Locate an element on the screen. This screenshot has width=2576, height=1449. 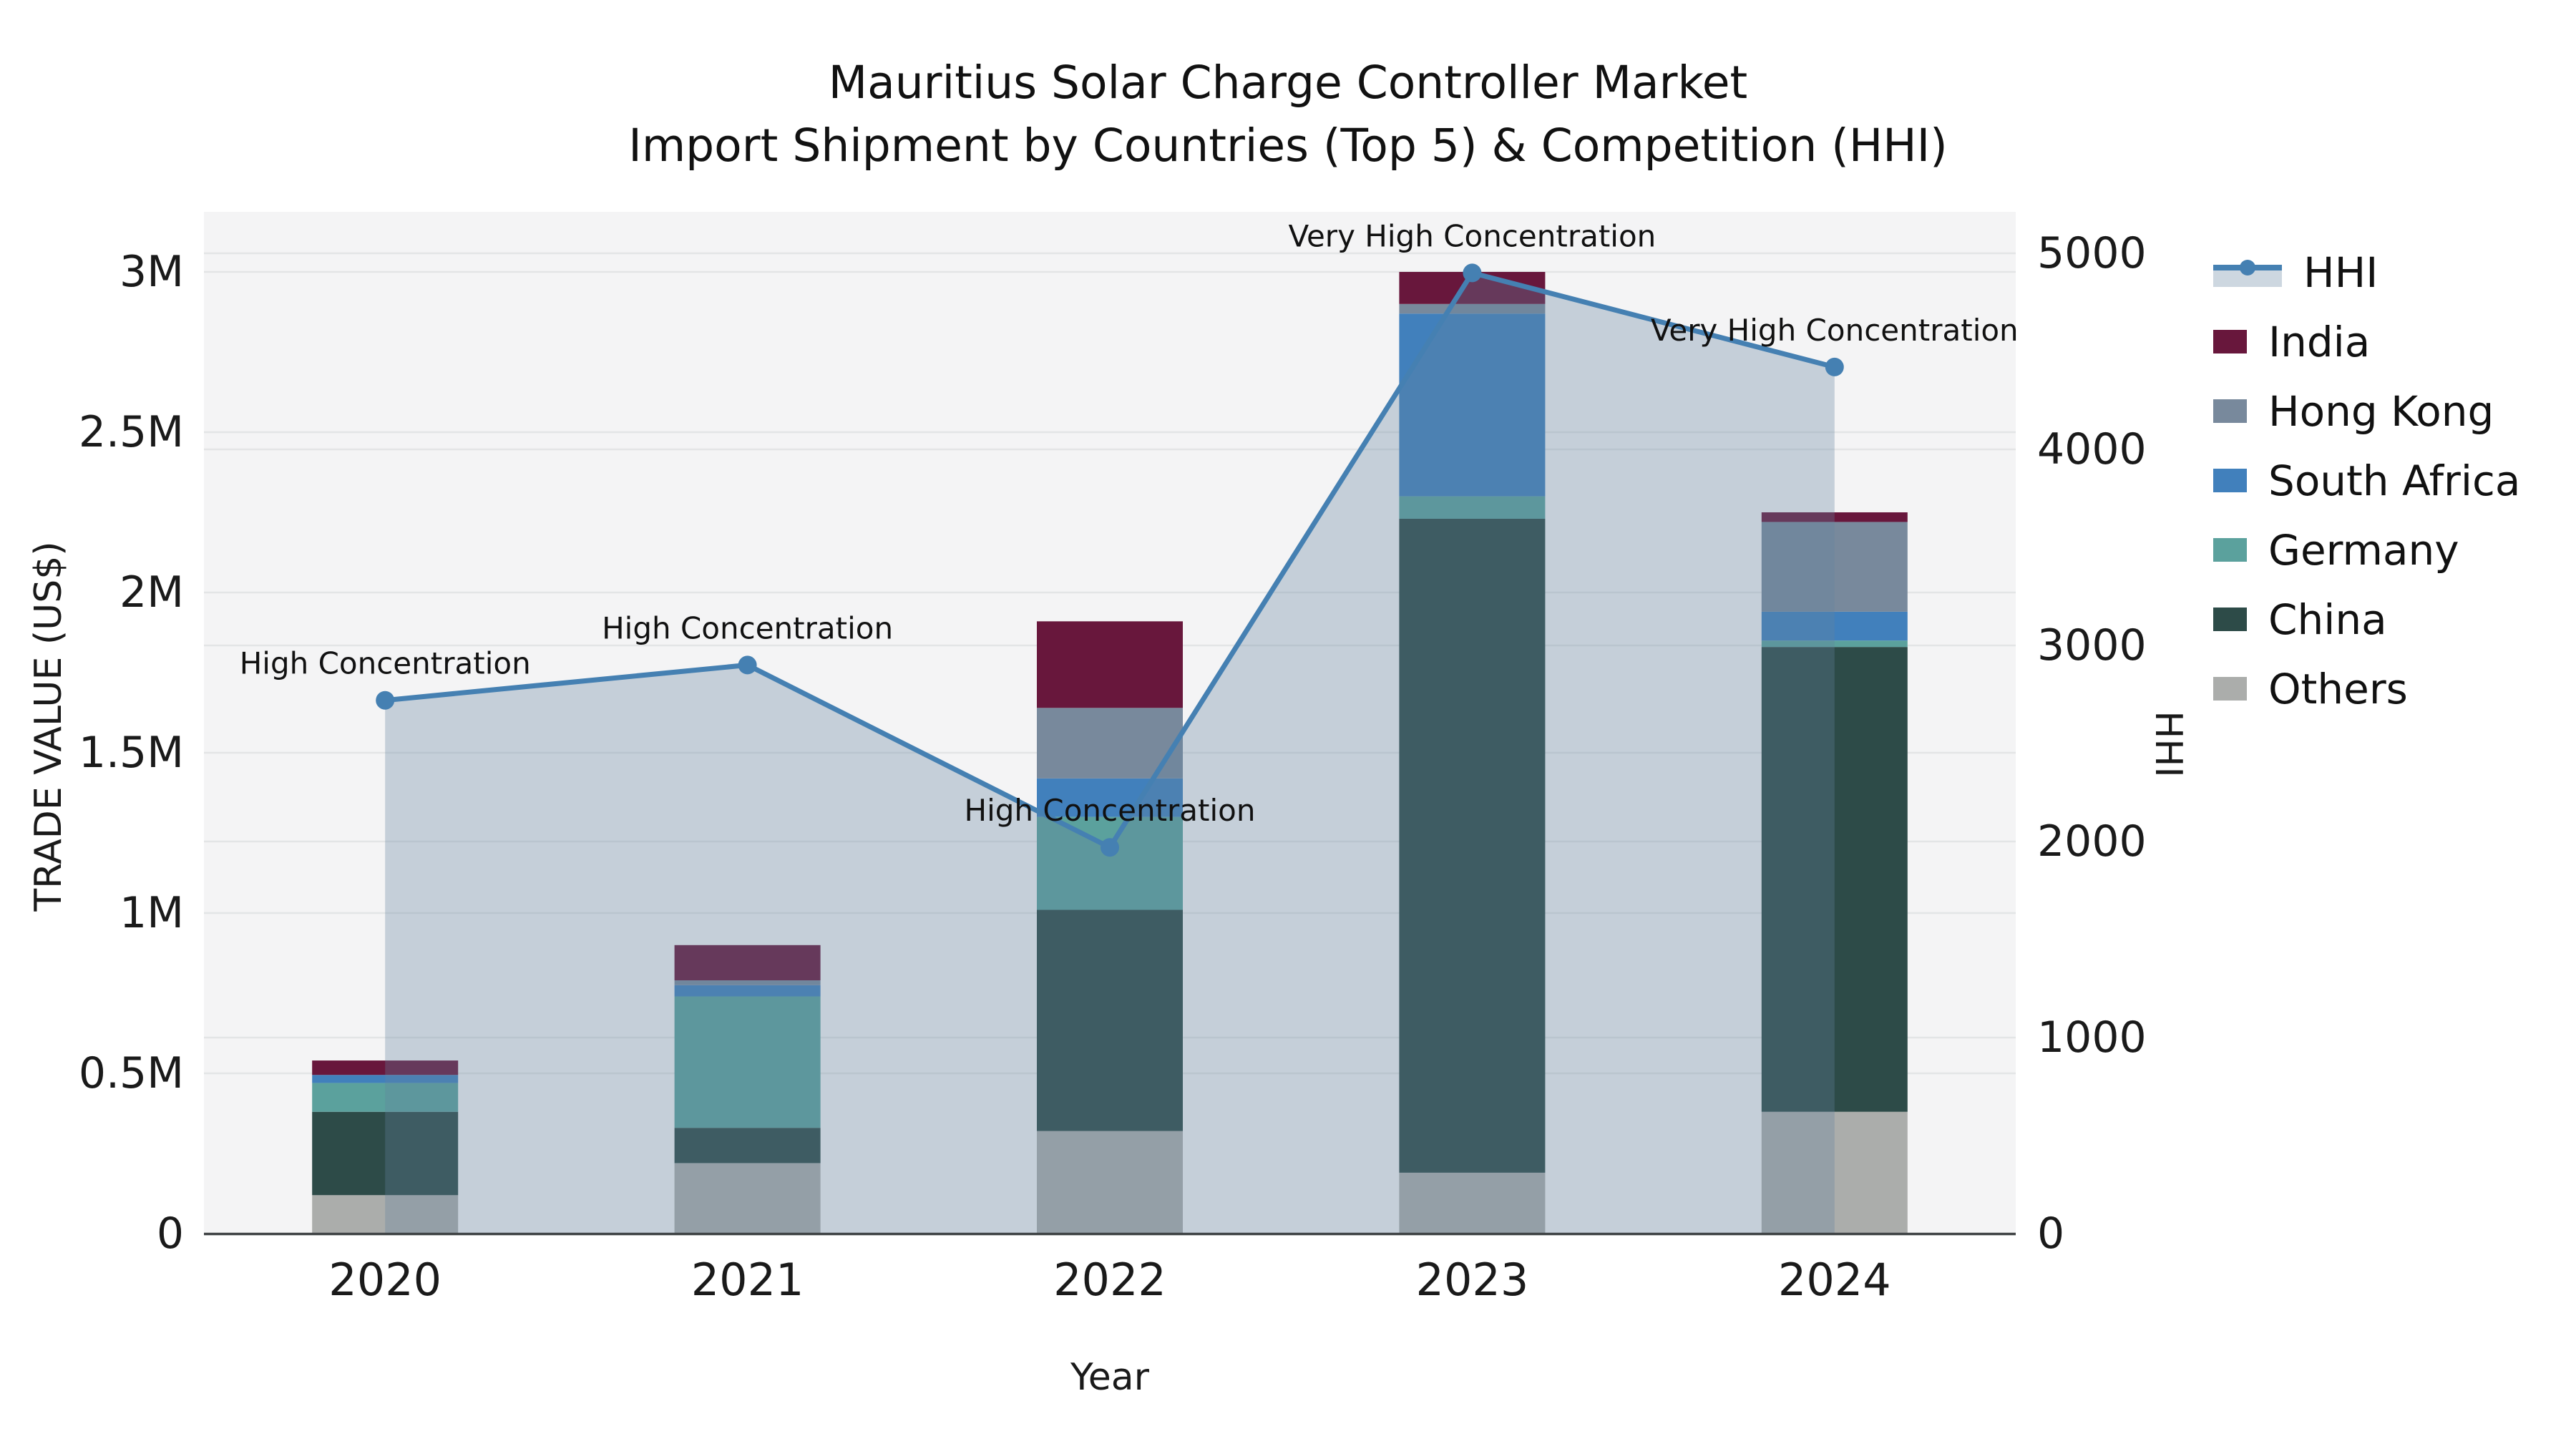
y-right-tick-4000: 4000 is located at coordinates (2092, 449).